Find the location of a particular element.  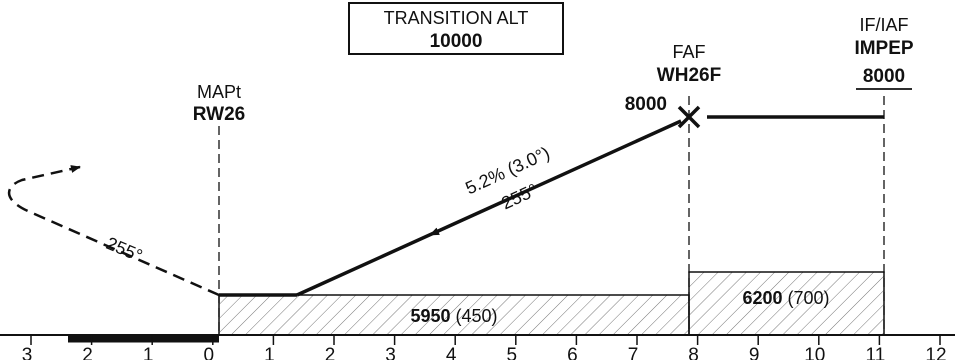

iaf-role-label: IF/IAF is located at coordinates (884, 25).